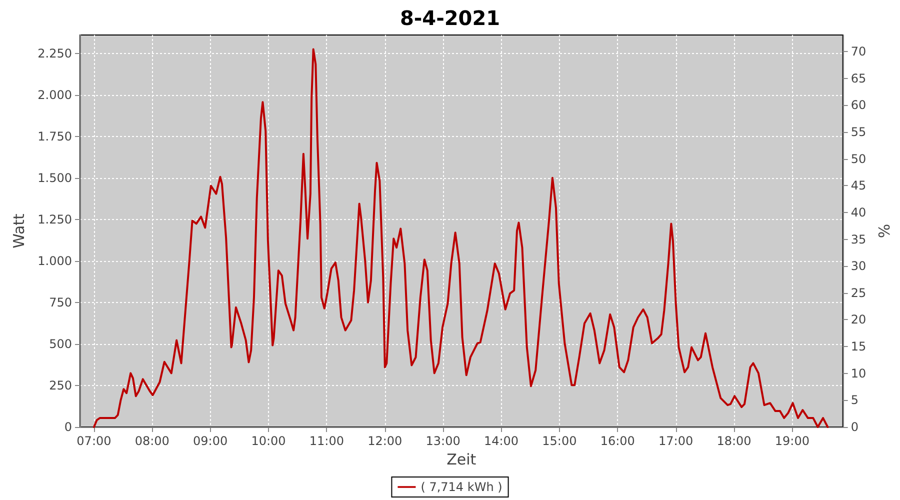 The width and height of the screenshot is (900, 500). I want to click on x-tick-label: 16:00, so click(617, 441).